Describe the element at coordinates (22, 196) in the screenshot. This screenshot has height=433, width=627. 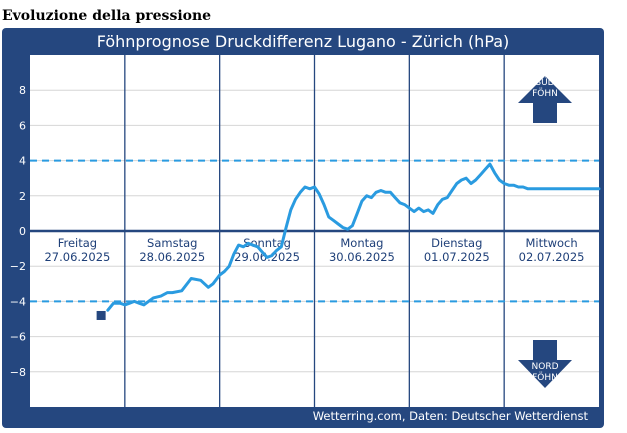
I see `y-tick-label: 2` at that location.